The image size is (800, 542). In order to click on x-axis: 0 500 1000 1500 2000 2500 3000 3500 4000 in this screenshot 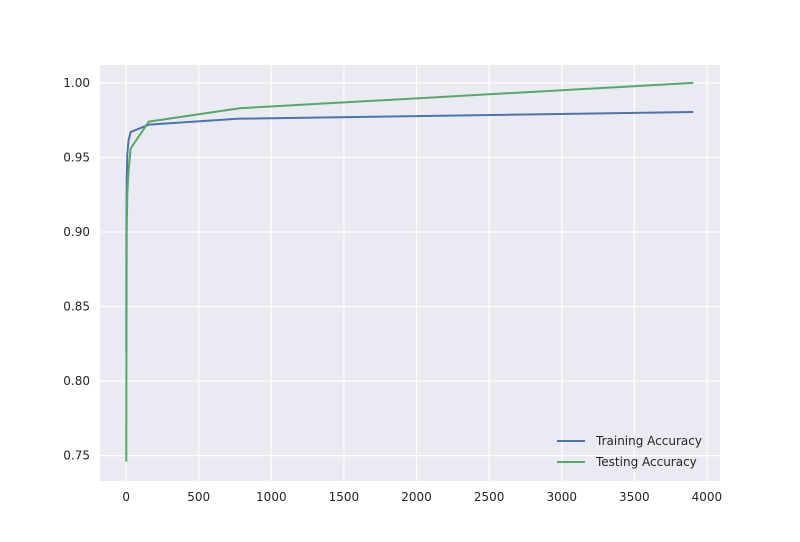, I will do `click(422, 497)`.